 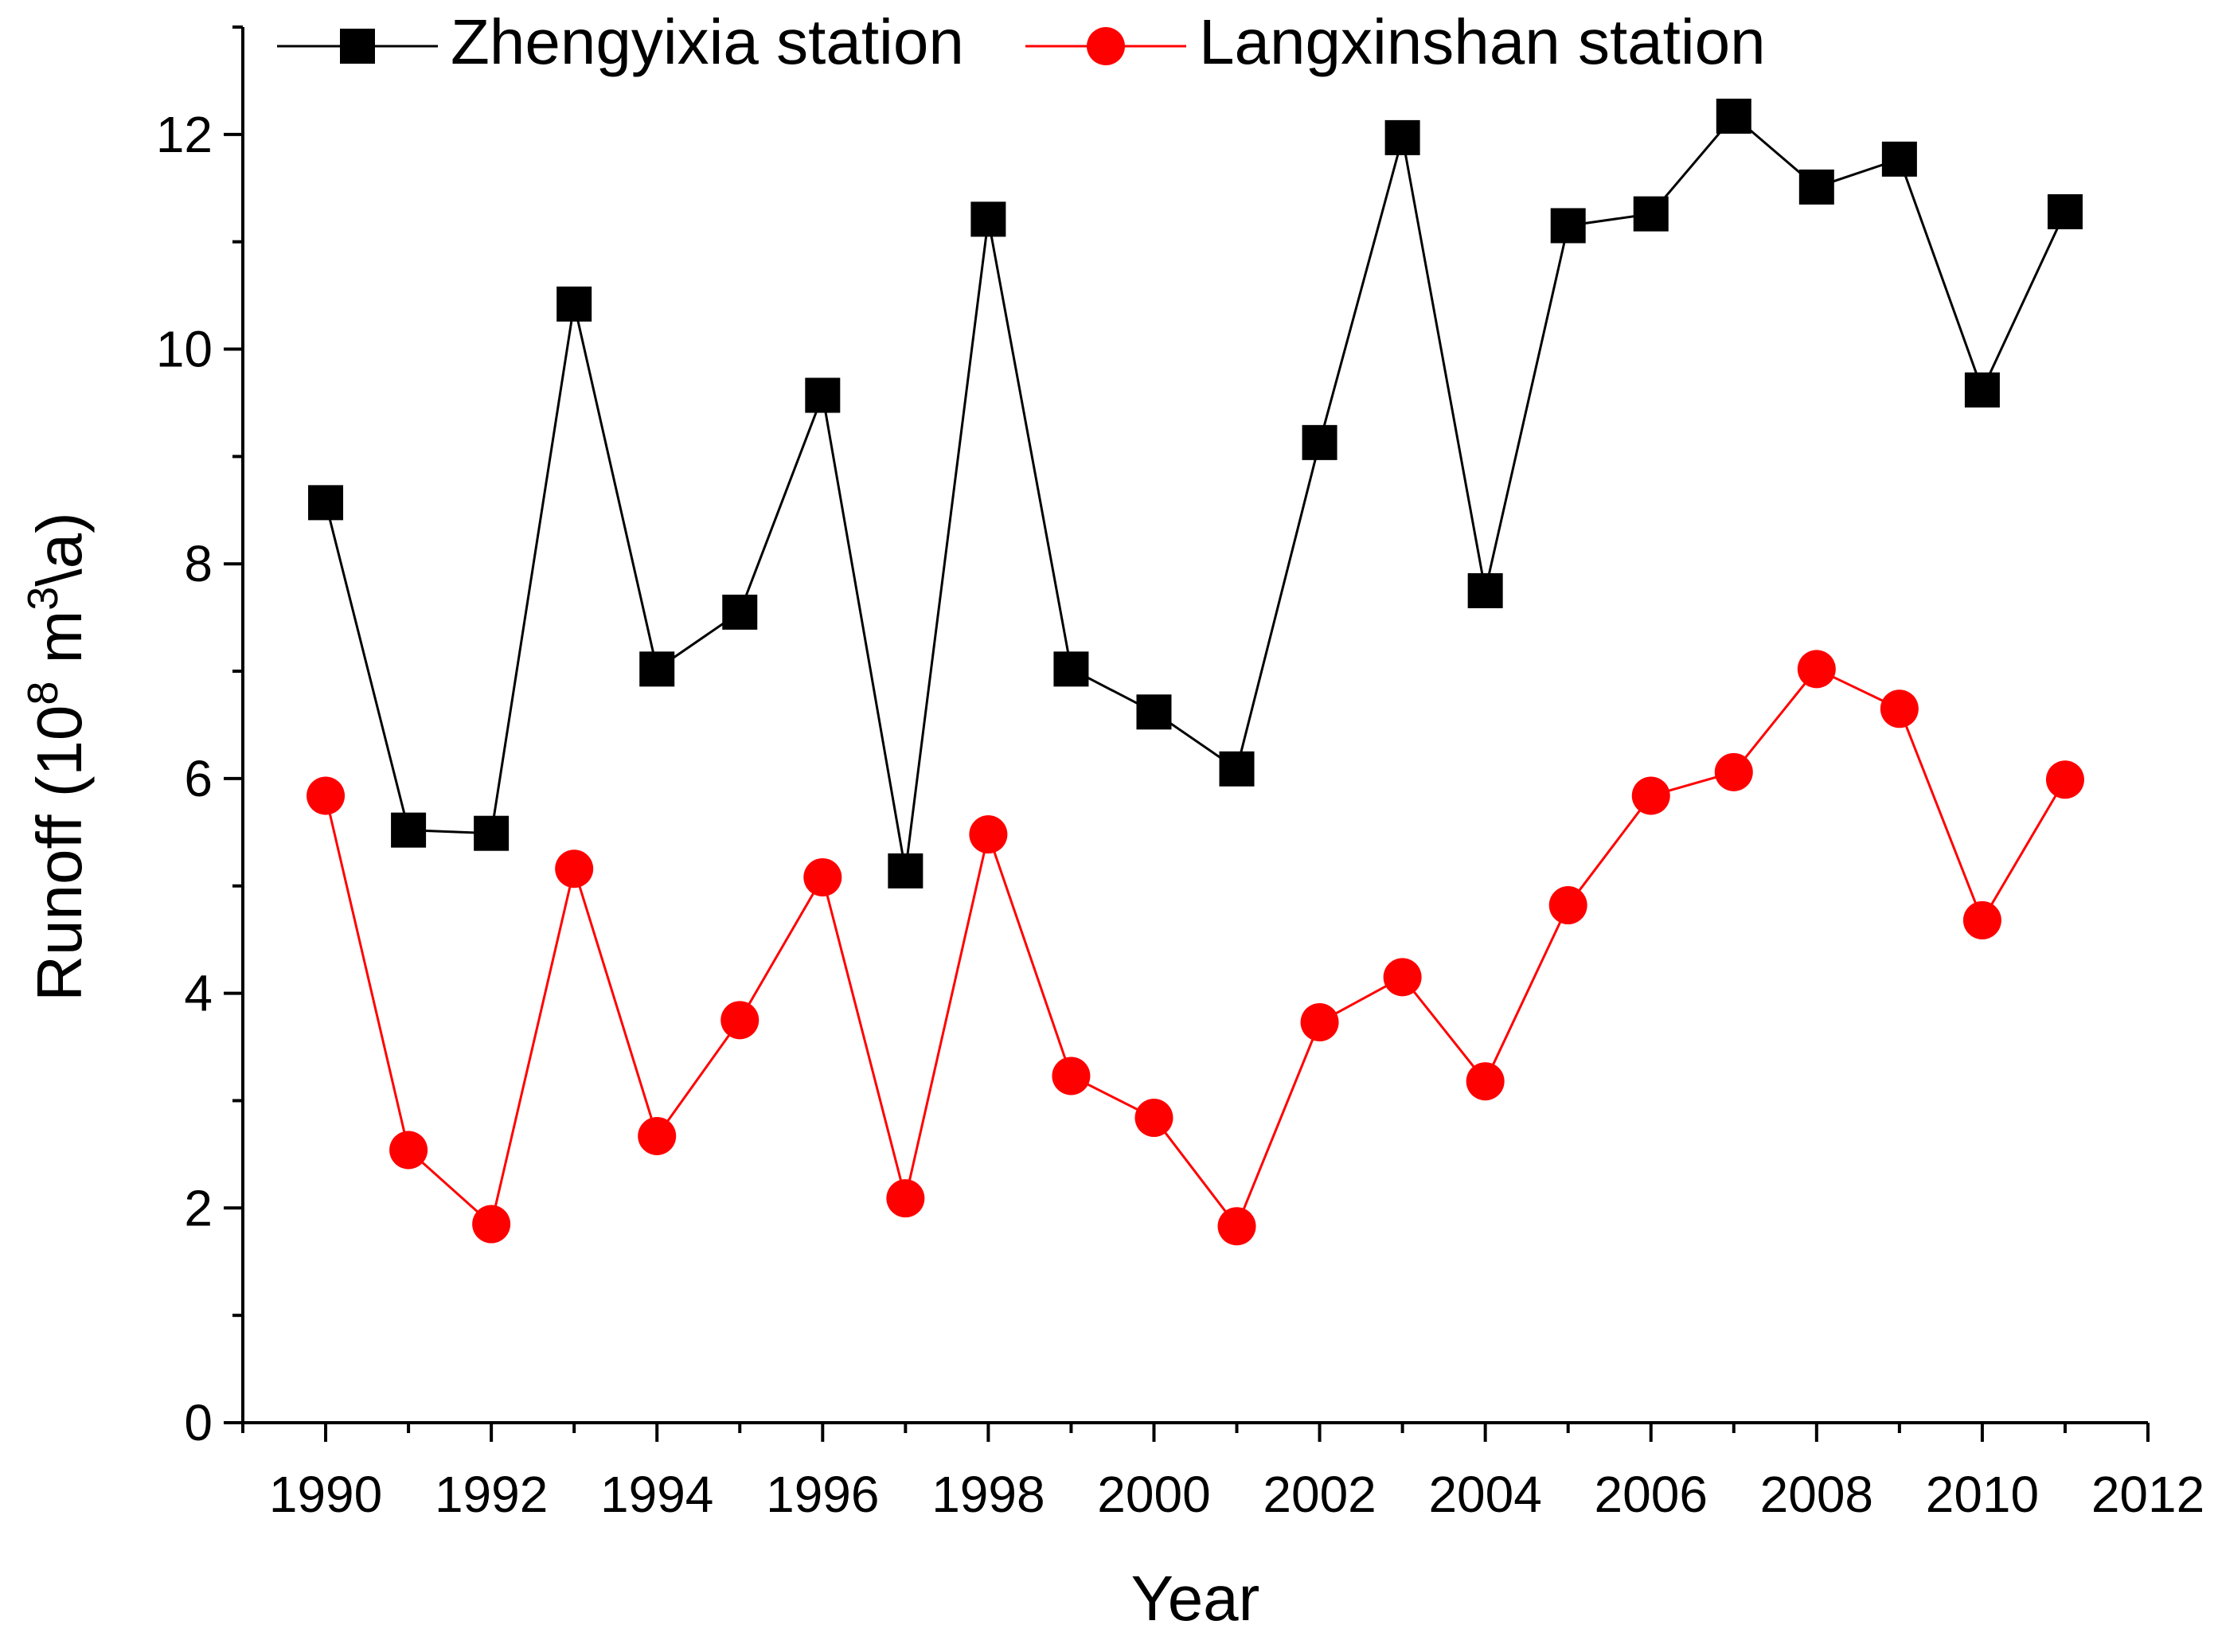 What do you see at coordinates (1319, 1494) in the screenshot?
I see `x-tick-label: 2002` at bounding box center [1319, 1494].